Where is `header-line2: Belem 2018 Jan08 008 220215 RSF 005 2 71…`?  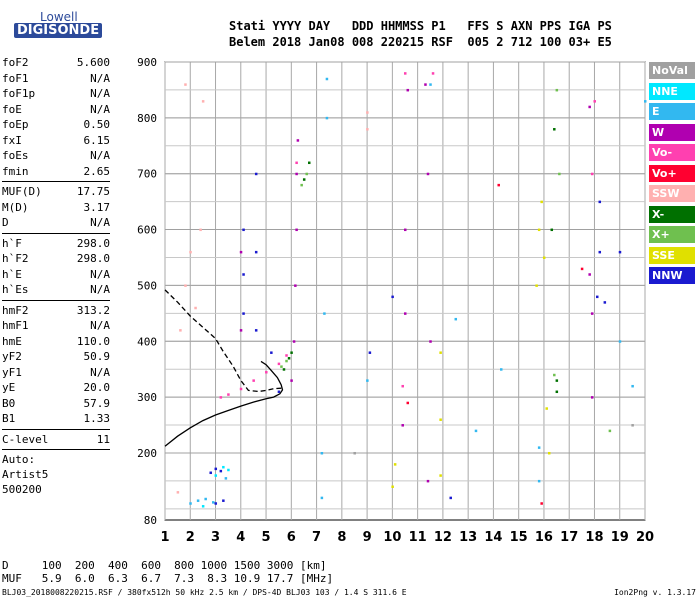
header-line2: Belem 2018 Jan08 008 220215 RSF 005 2 71… is located at coordinates (420, 42).